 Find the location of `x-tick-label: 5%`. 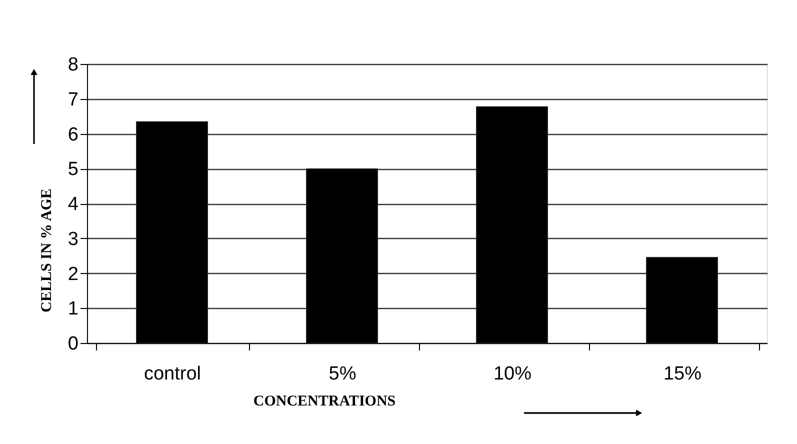

x-tick-label: 5% is located at coordinates (342, 374).